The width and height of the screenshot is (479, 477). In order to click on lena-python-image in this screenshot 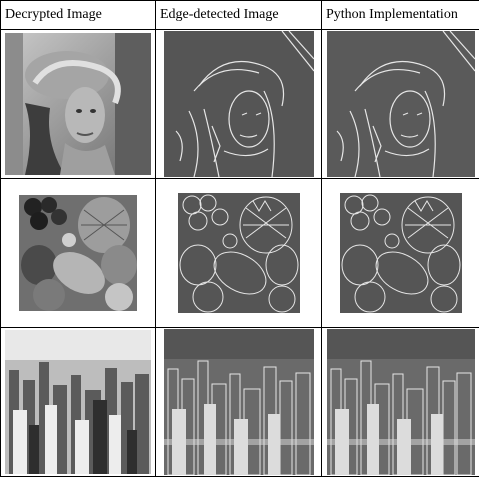, I will do `click(400, 104)`.